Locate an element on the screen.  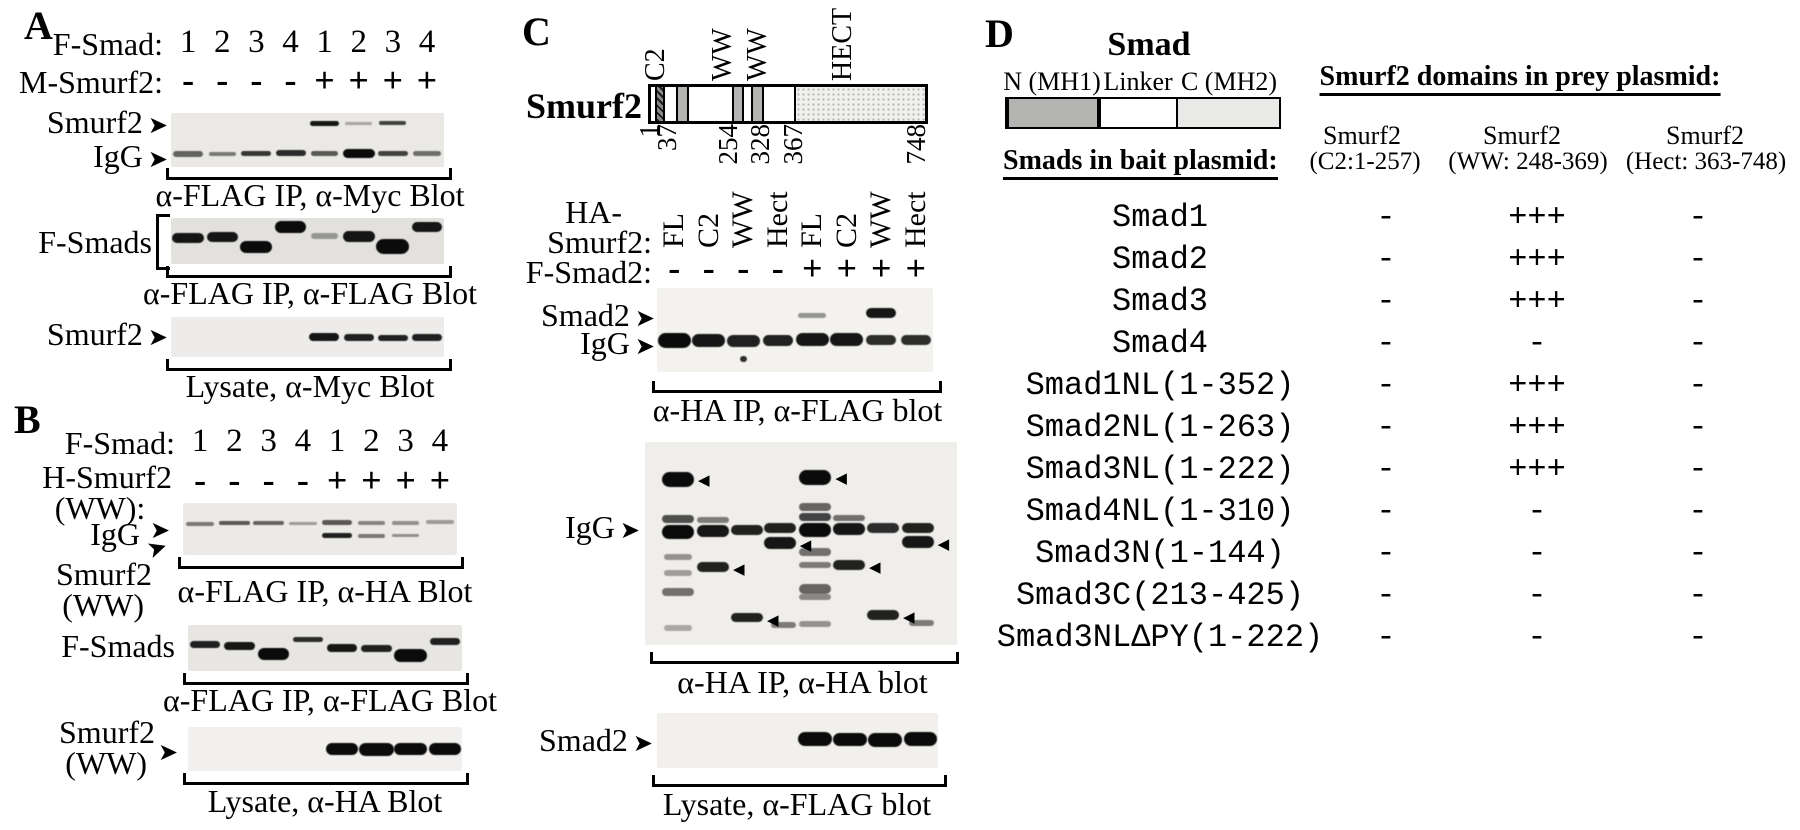
rotated-residue-number: 748 is located at coordinates (915, 144).